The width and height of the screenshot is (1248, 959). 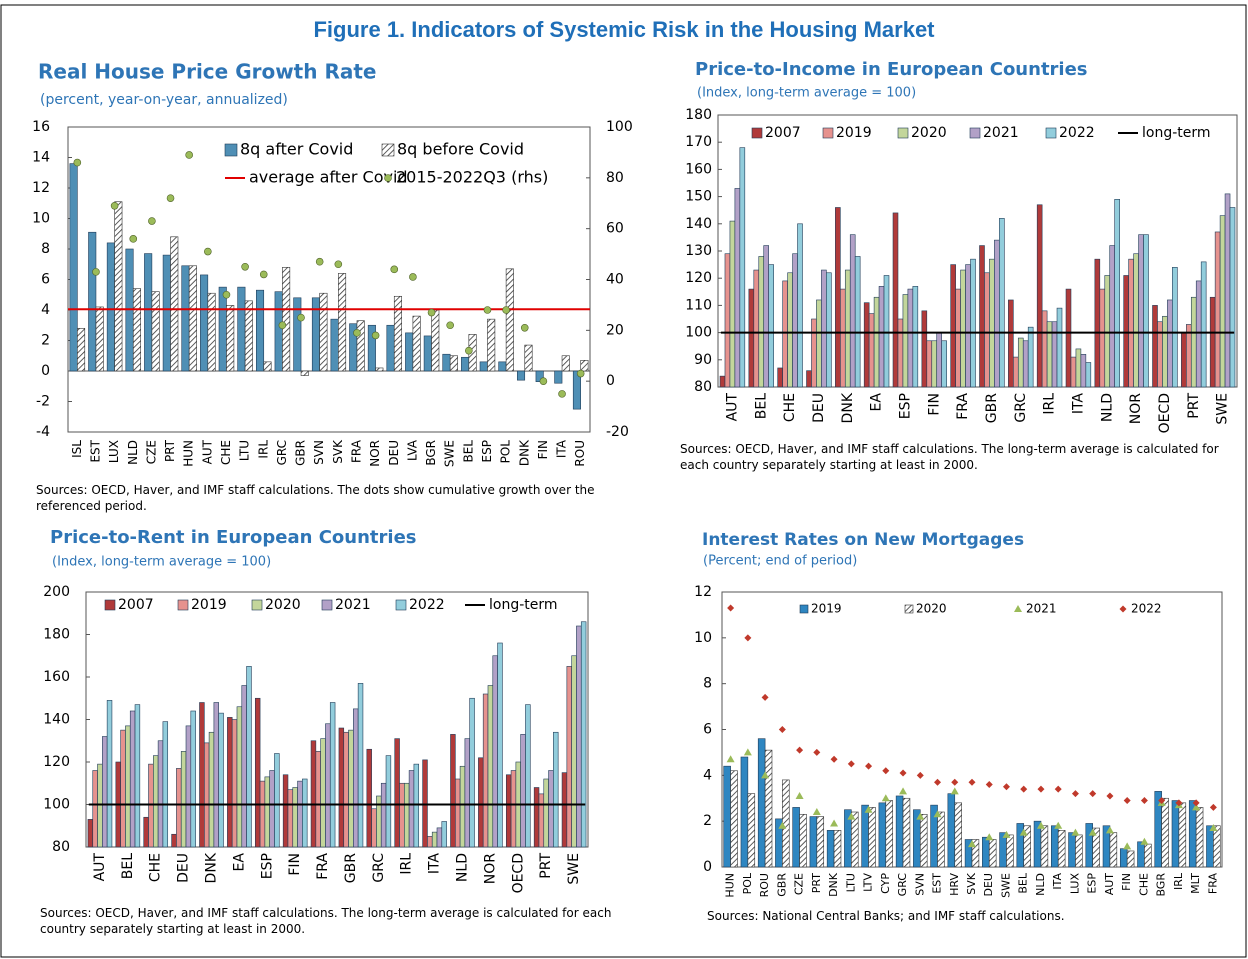 I want to click on legend-label: 8q before Covid, so click(x=460, y=149).